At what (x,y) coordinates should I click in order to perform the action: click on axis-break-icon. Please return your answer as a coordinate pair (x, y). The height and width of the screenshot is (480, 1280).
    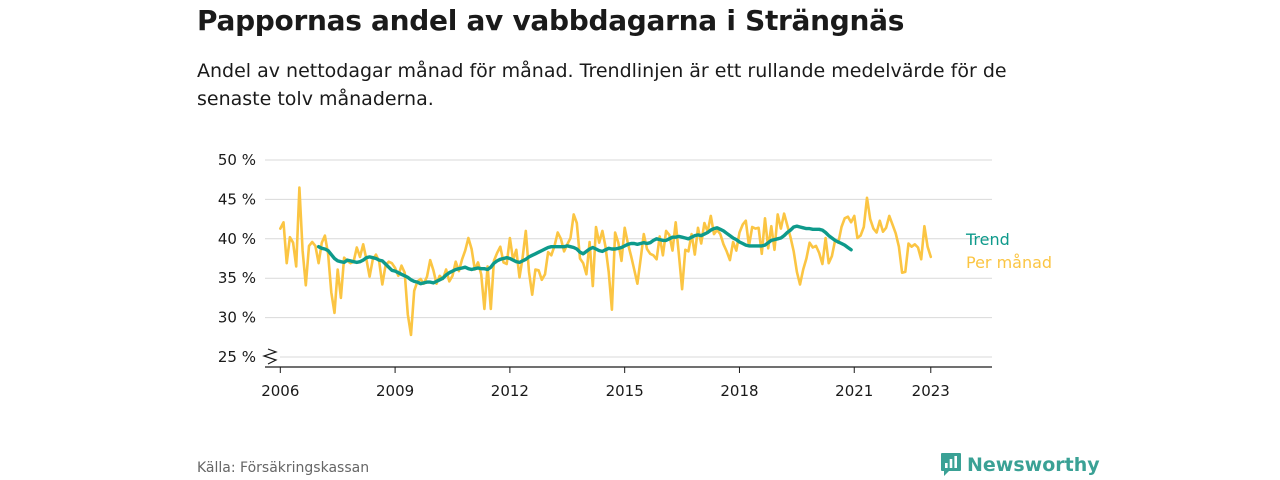
    Looking at the image, I should click on (270, 356).